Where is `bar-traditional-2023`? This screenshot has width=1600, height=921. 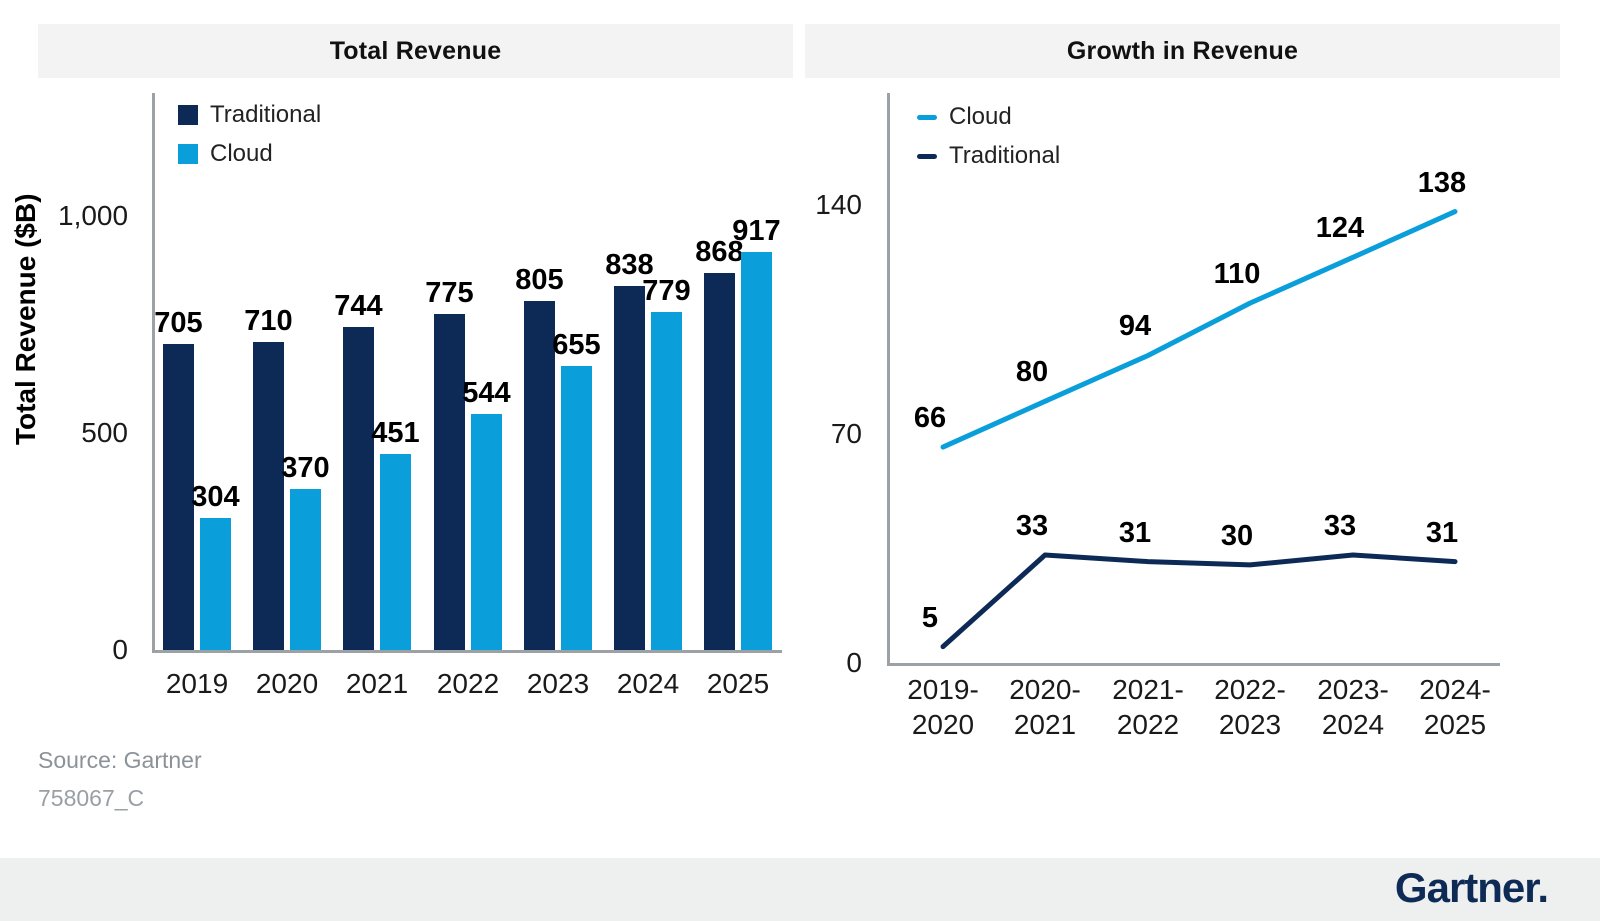
bar-traditional-2023 is located at coordinates (539, 475).